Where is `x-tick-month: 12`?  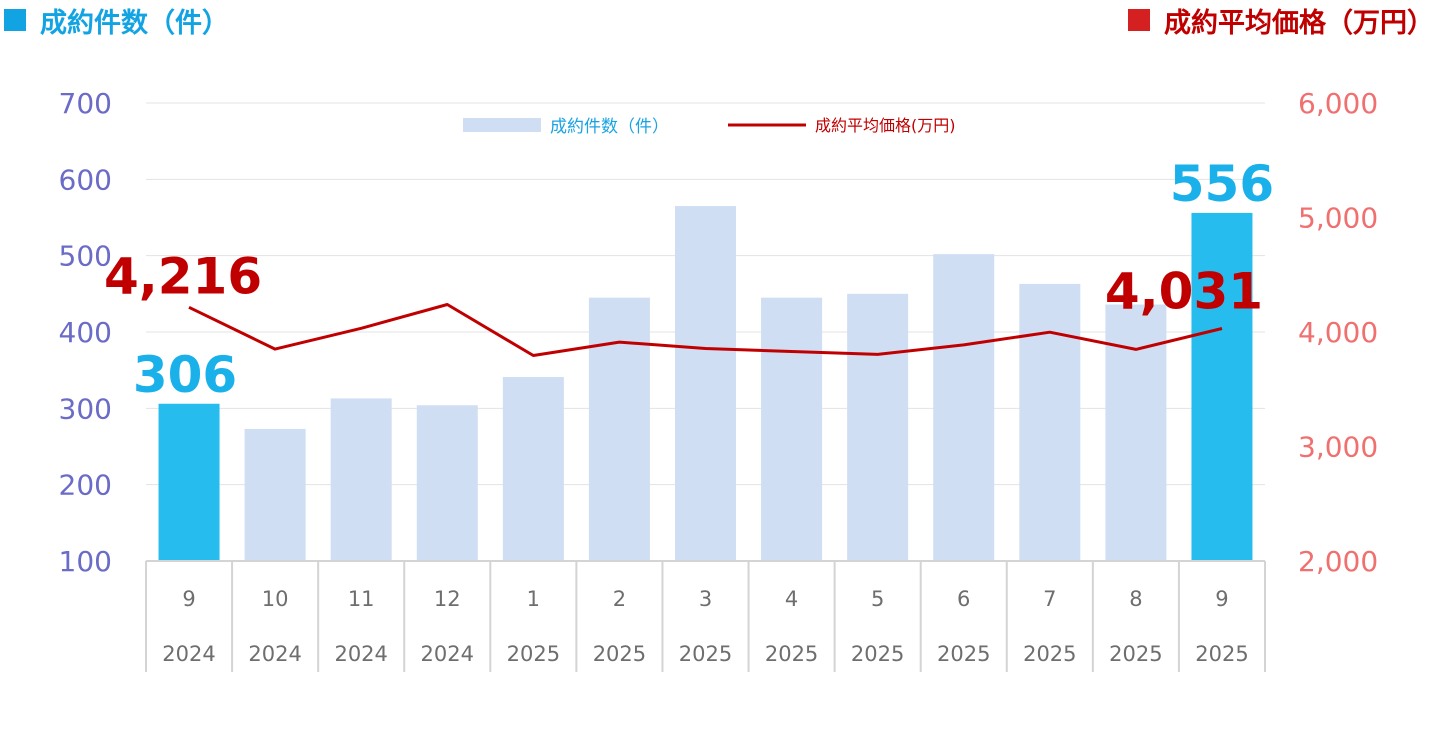 x-tick-month: 12 is located at coordinates (447, 599).